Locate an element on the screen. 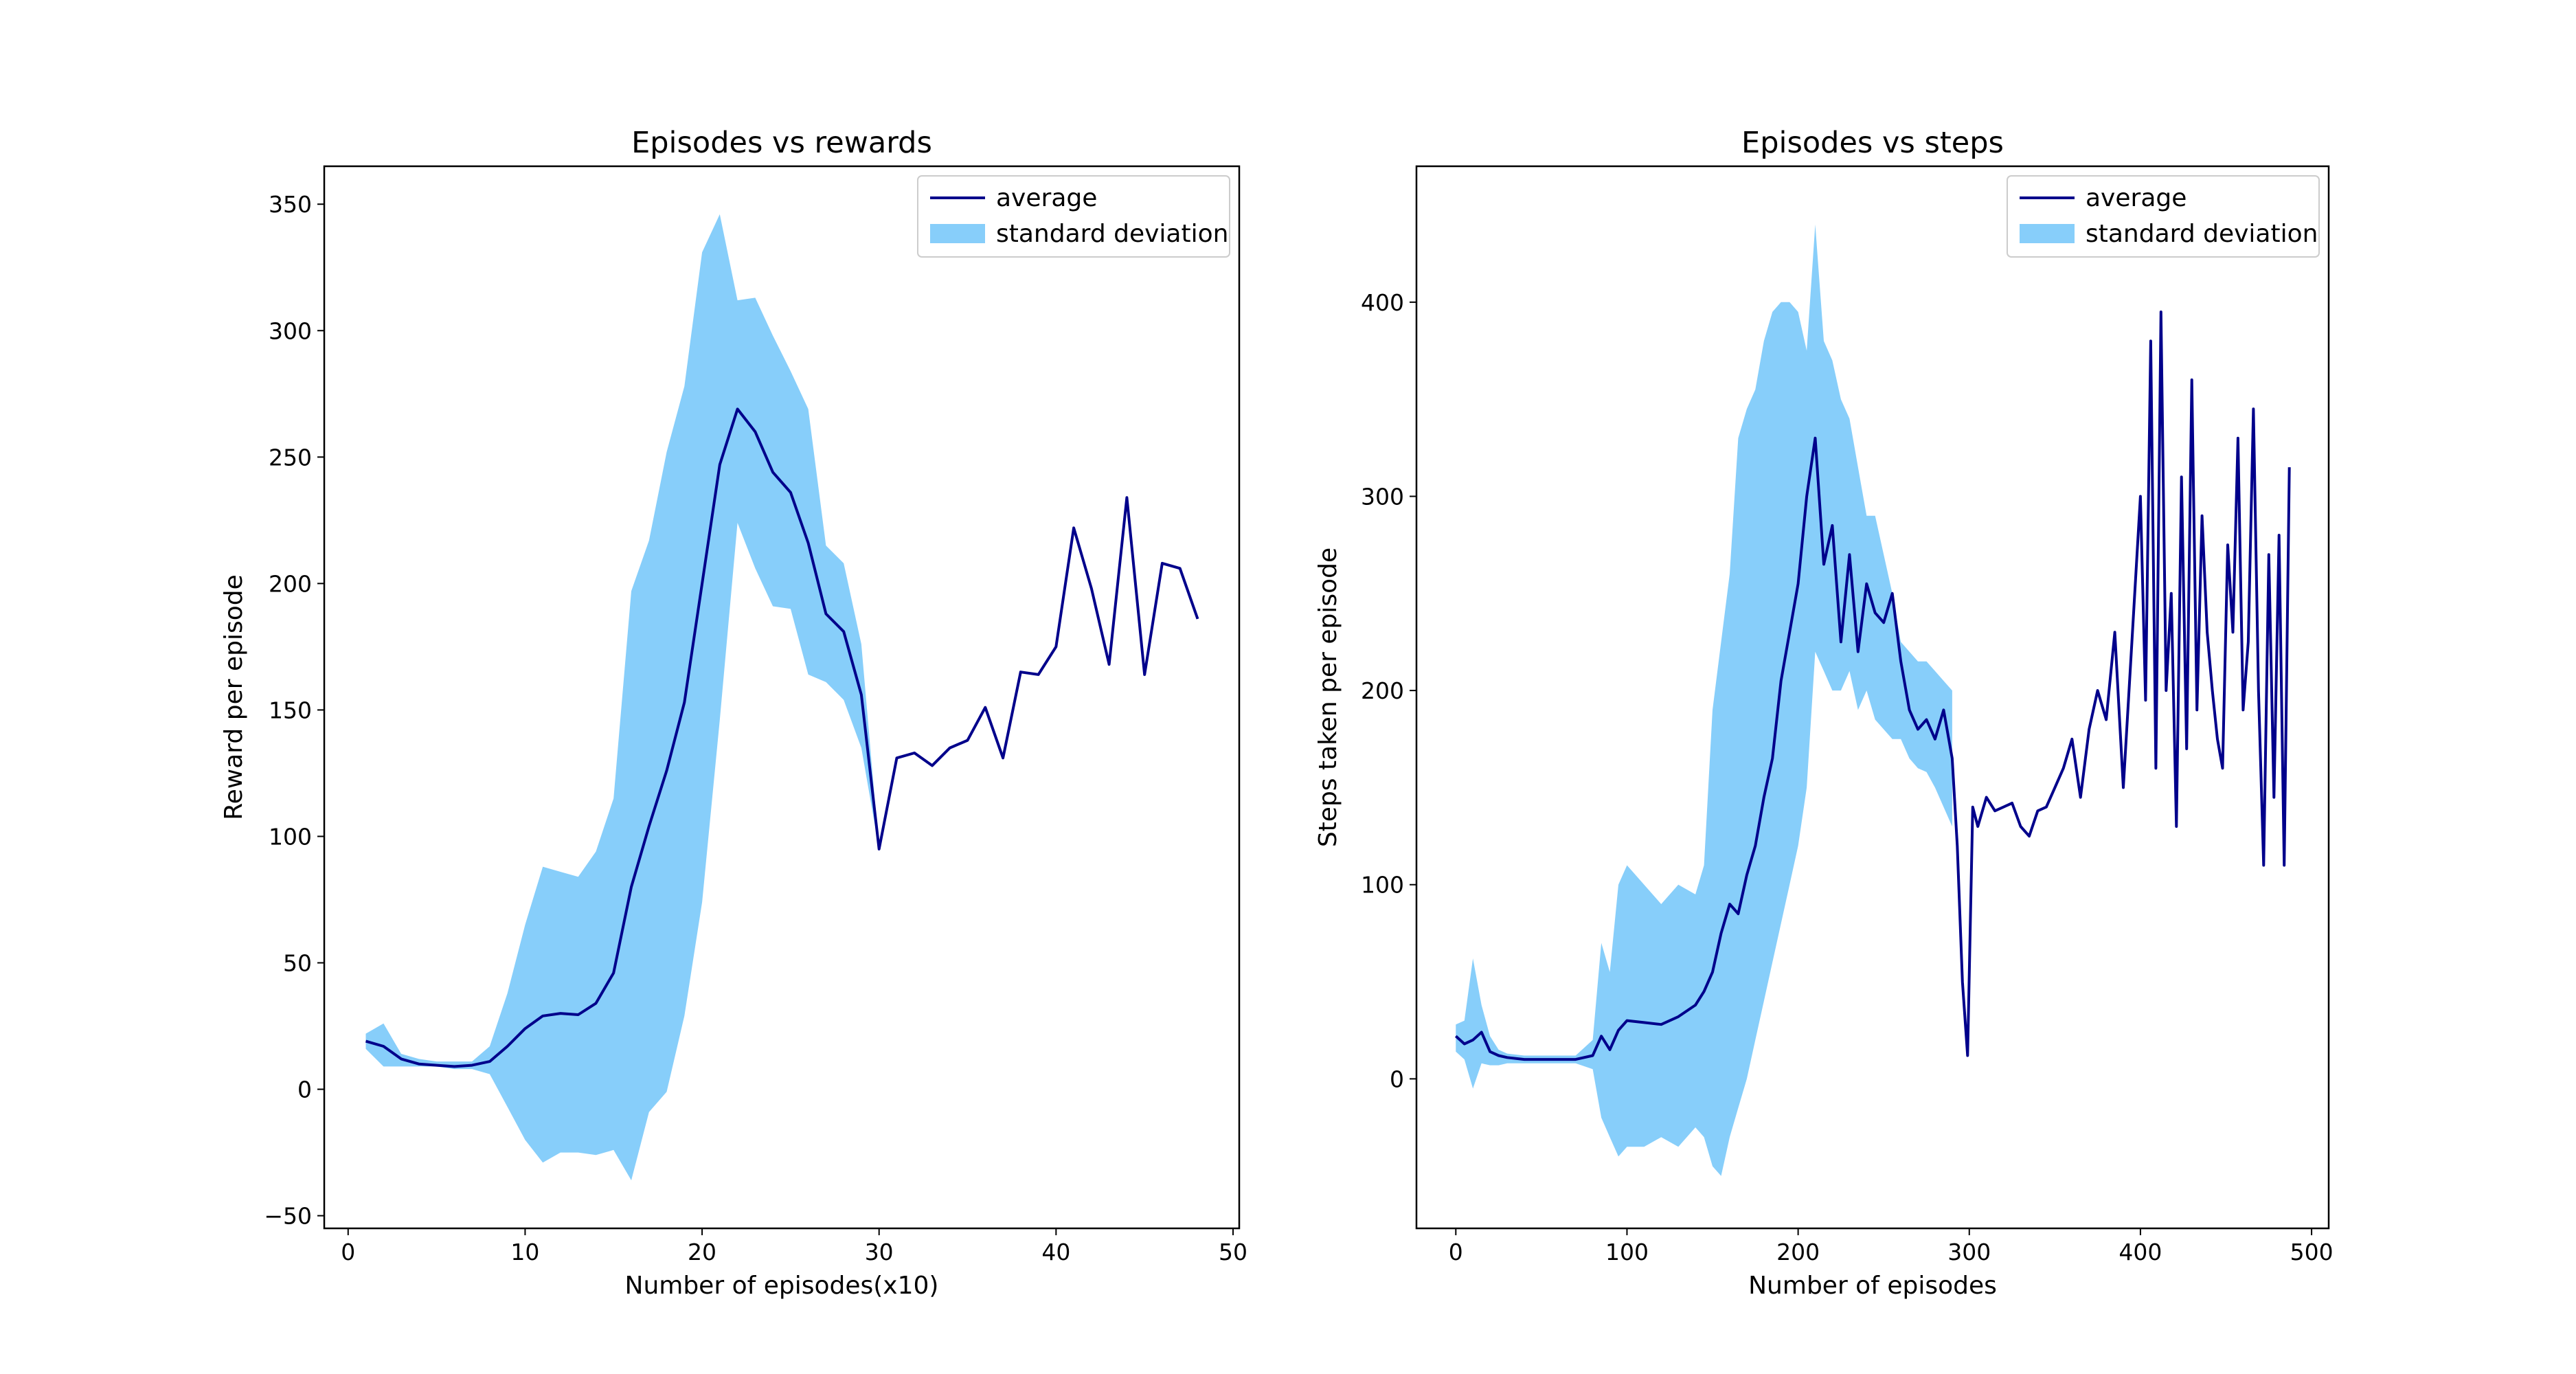  rewards-std-band is located at coordinates (622, 698).